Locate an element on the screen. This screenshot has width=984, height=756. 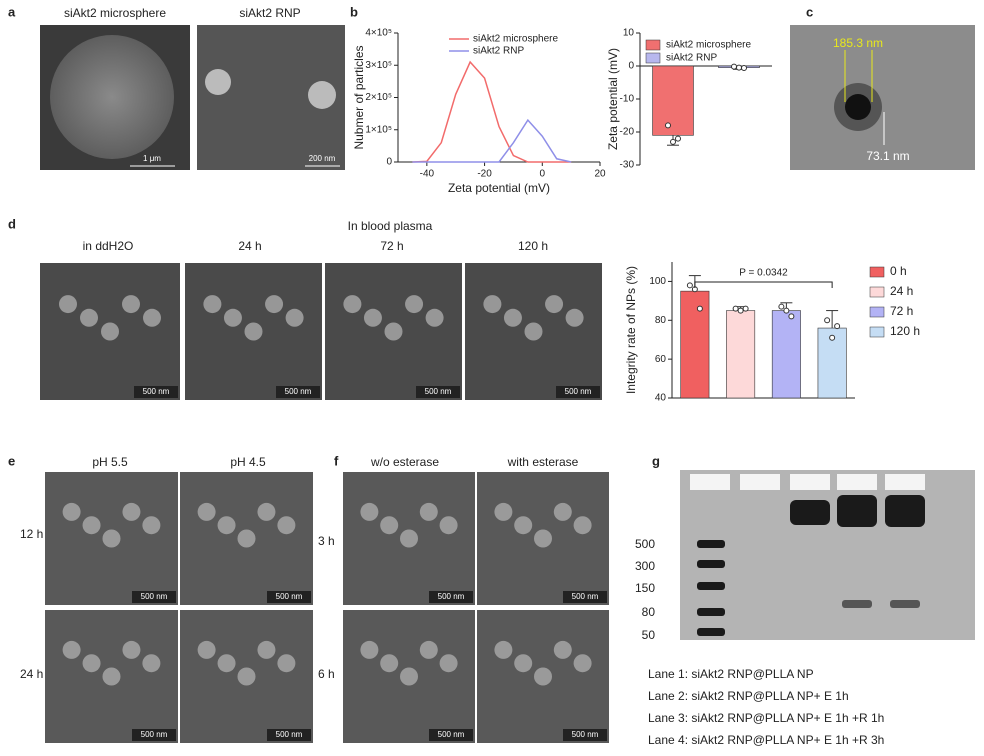
measurement: 73.1 nm is located at coordinates (887, 156).